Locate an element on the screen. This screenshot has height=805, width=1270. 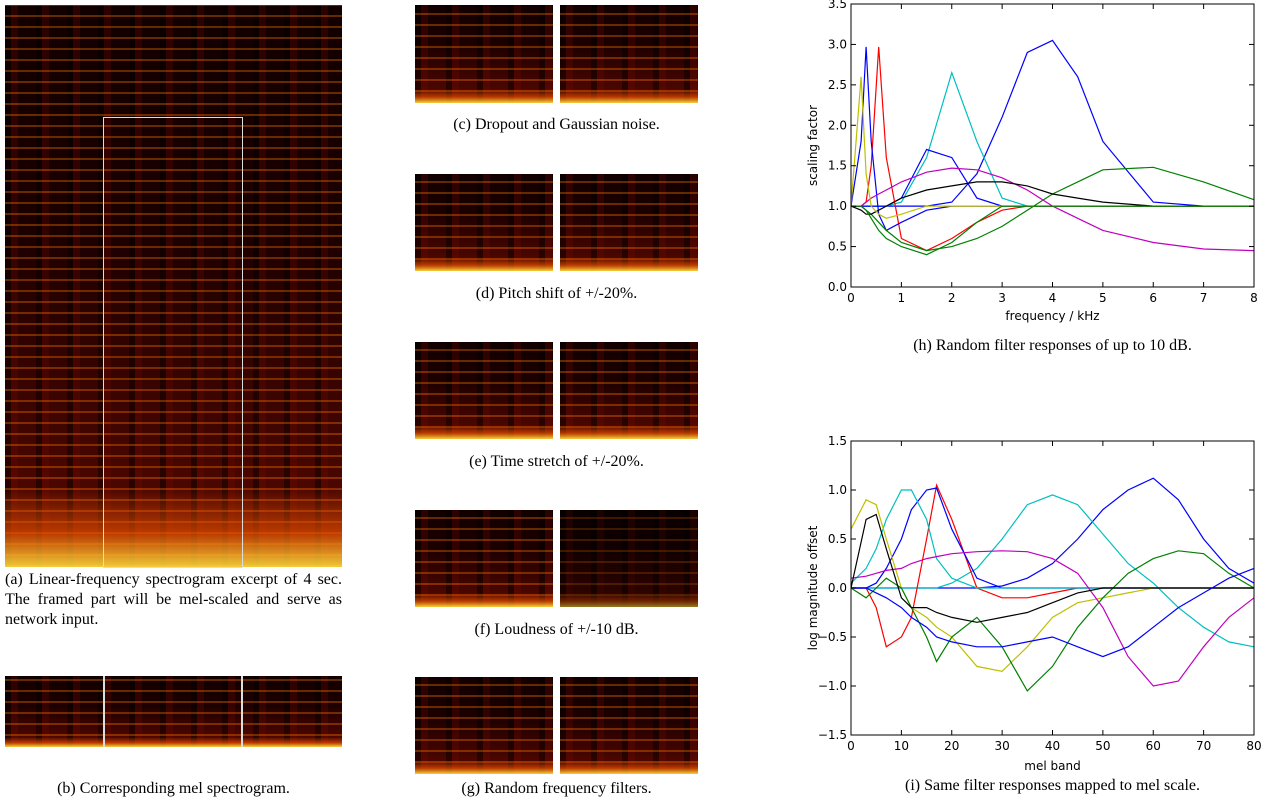
x-tick-label: 4 is located at coordinates (1053, 298).